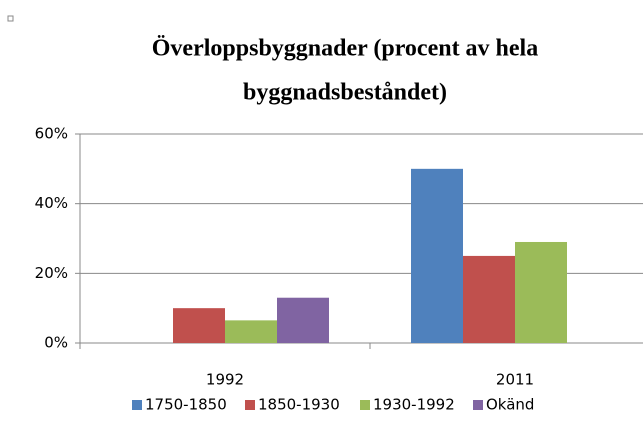  I want to click on chart-title: Överloppsbyggnader (procent av hela, so click(345, 49).